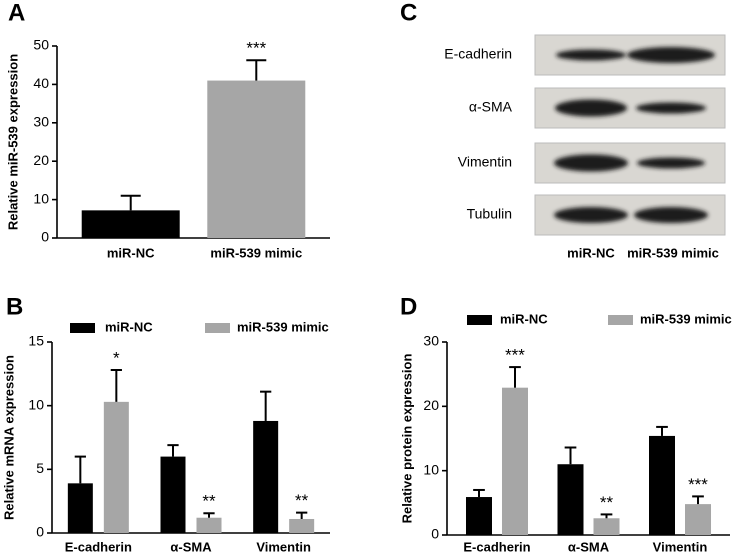 The image size is (740, 556). I want to click on y-tick-label: 15, so click(36, 341).